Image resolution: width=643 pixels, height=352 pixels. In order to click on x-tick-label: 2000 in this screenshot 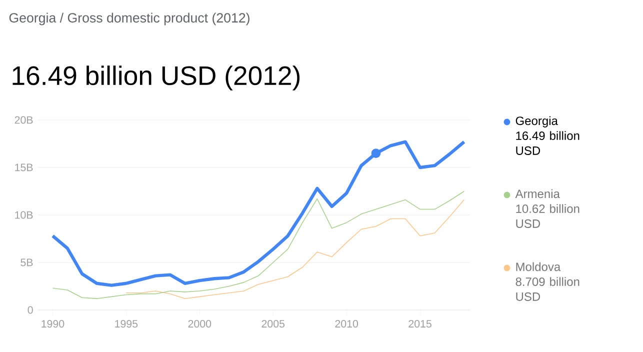, I will do `click(200, 324)`.